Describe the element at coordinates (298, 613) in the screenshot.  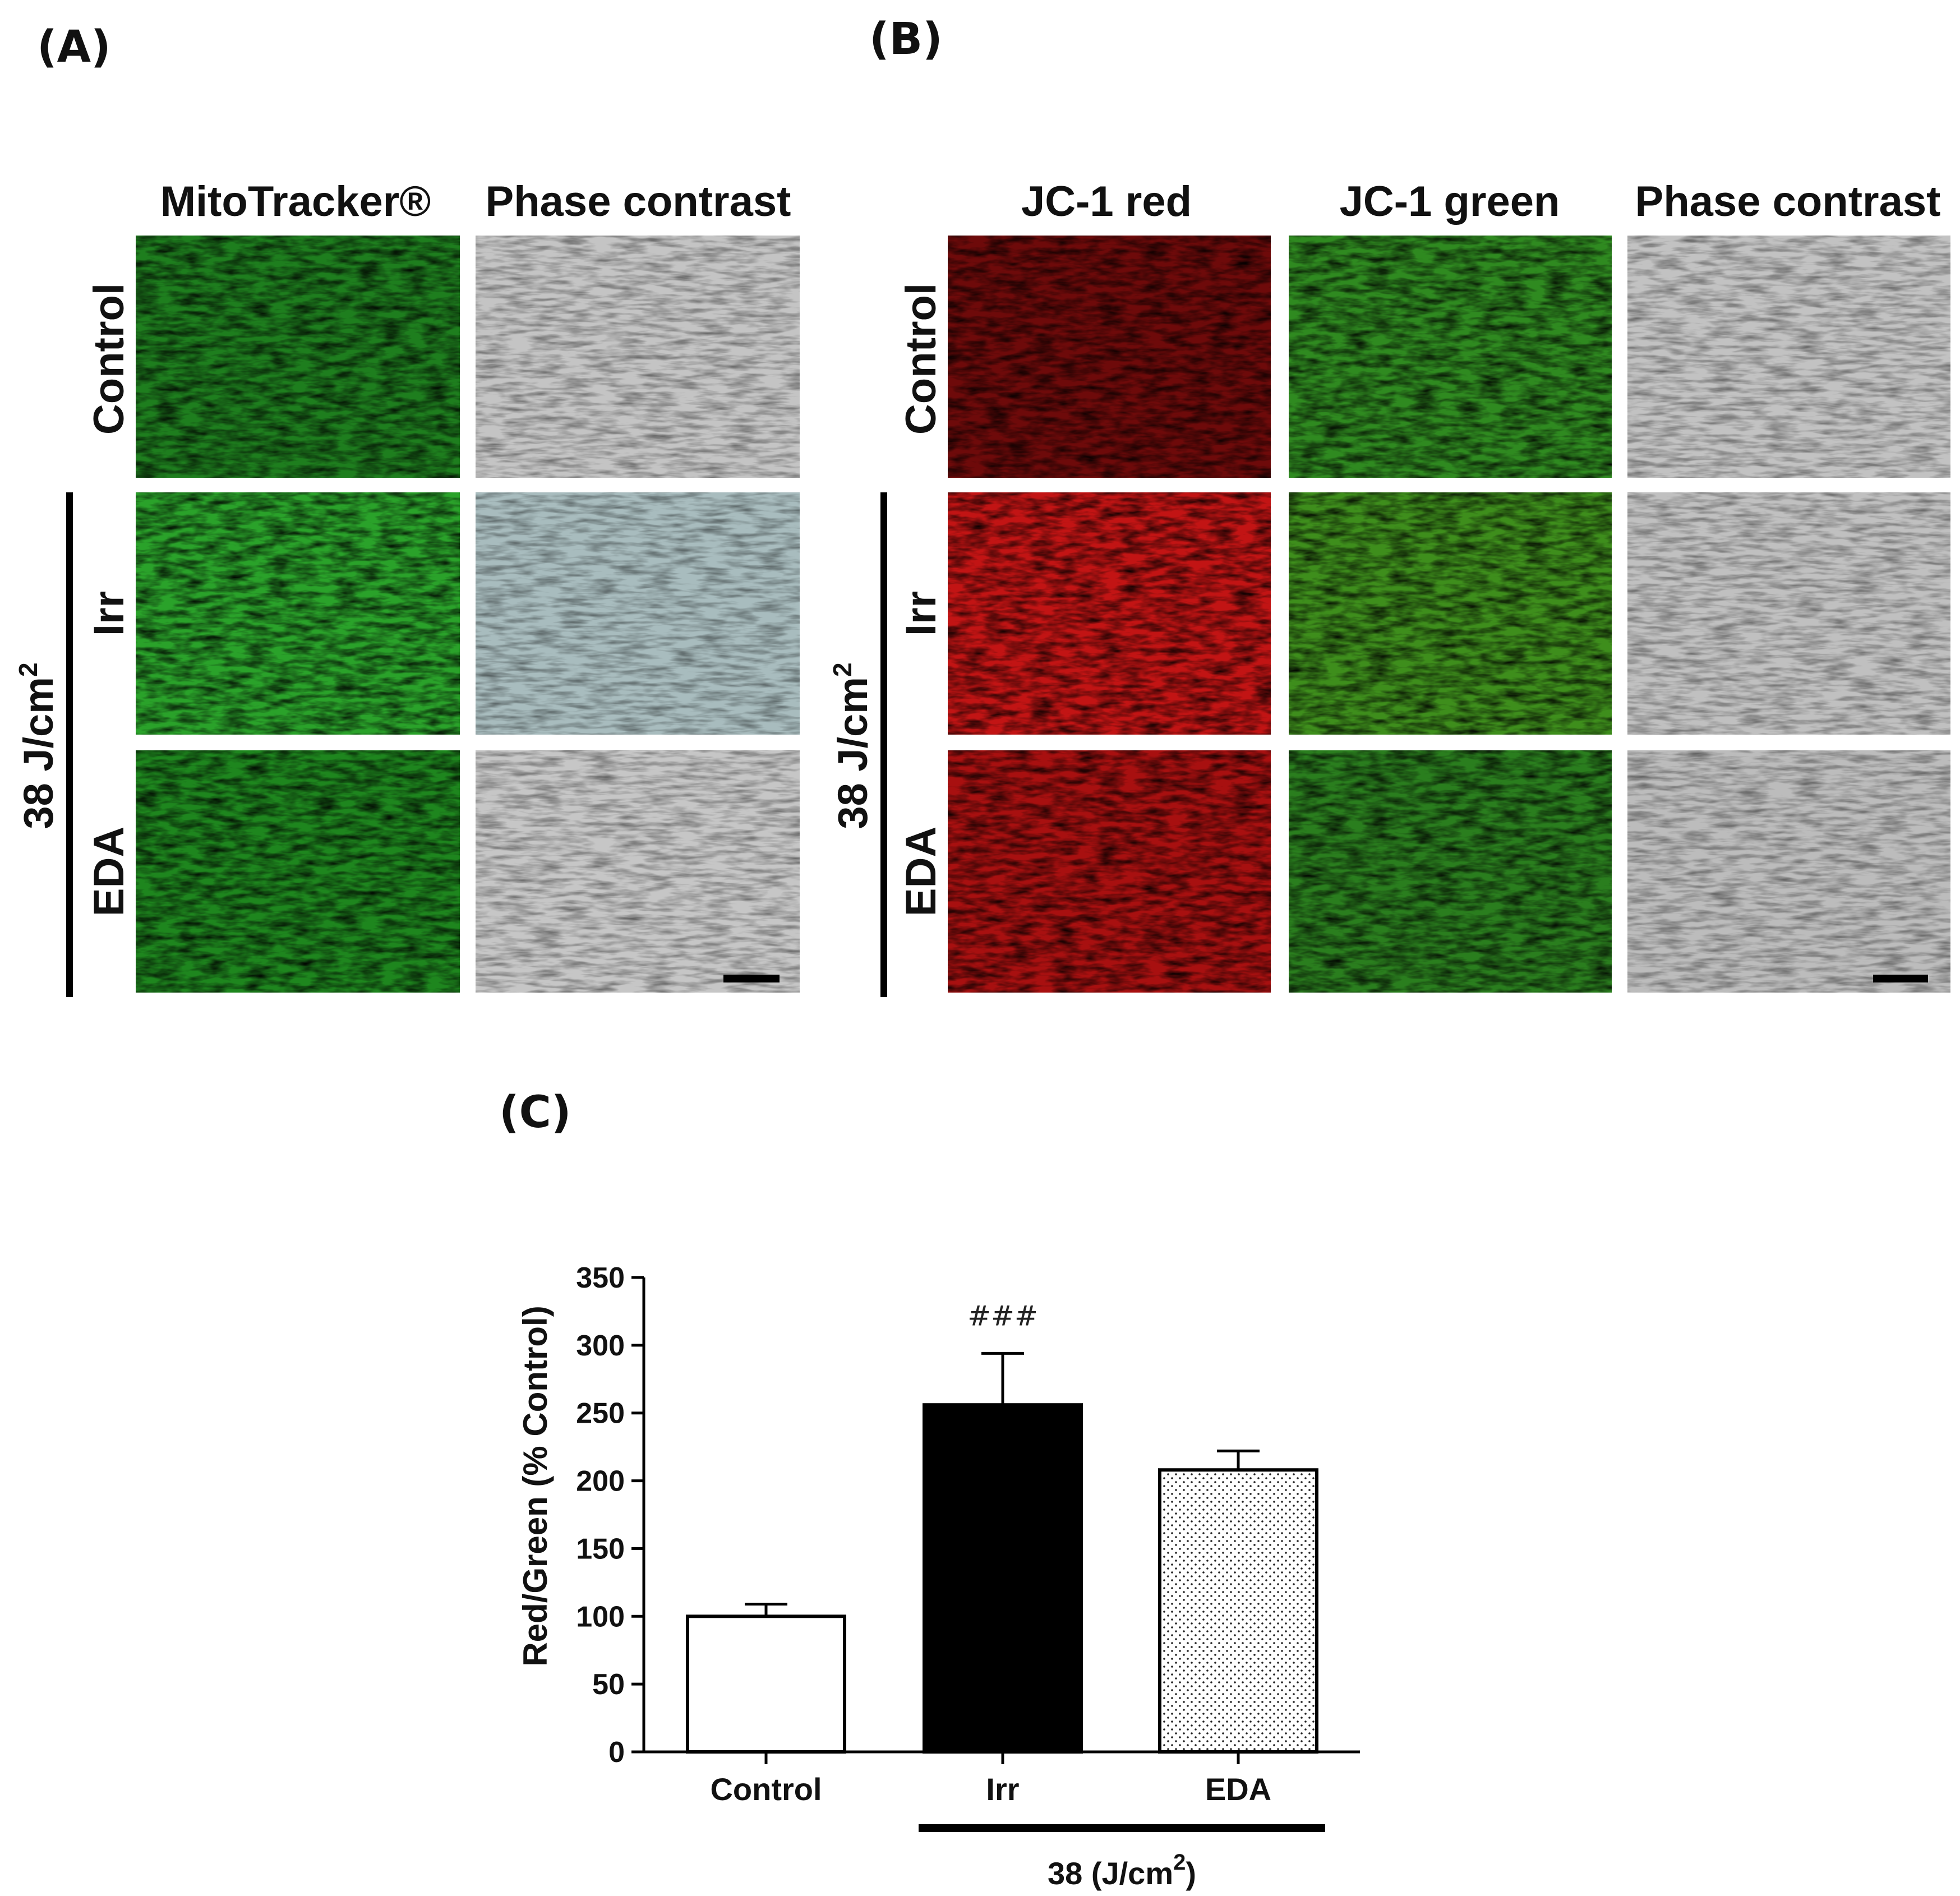
I see `micrograph-a-mito-irr` at that location.